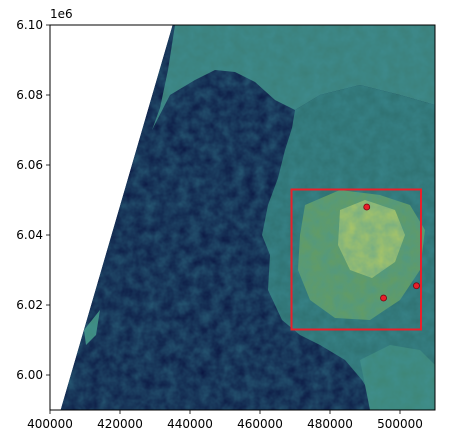 This screenshot has width=449, height=446. I want to click on y-tick-label: 6.02, so click(29, 305).